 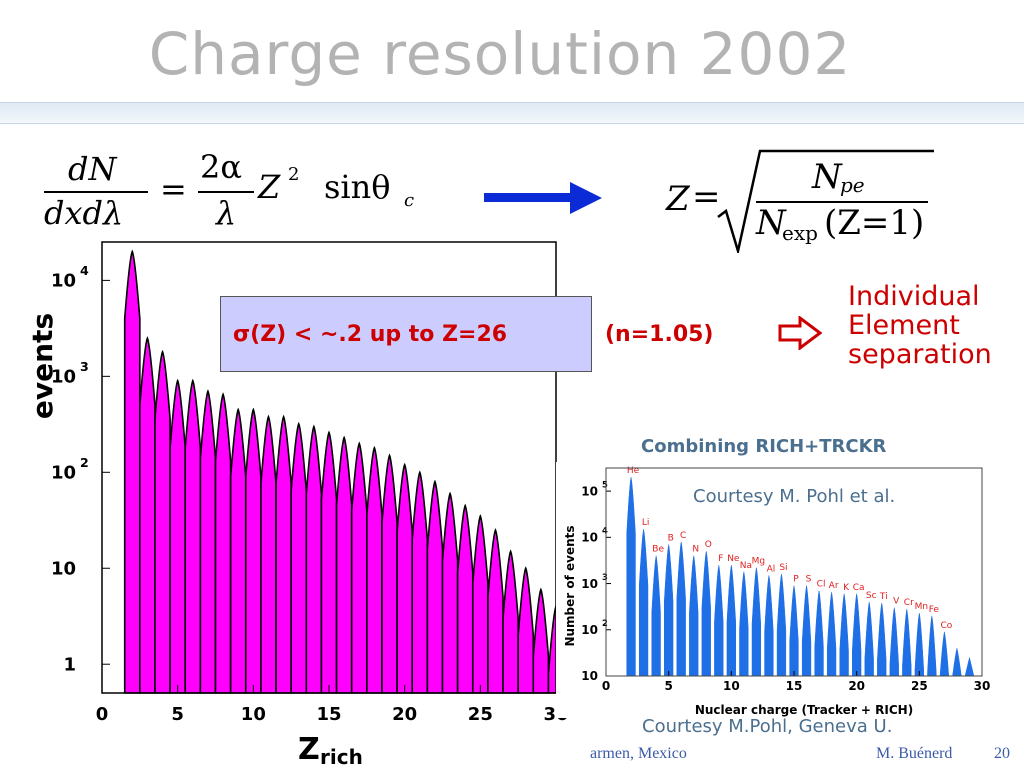 I want to click on x-tick-label-30: 30, so click(x=982, y=686).